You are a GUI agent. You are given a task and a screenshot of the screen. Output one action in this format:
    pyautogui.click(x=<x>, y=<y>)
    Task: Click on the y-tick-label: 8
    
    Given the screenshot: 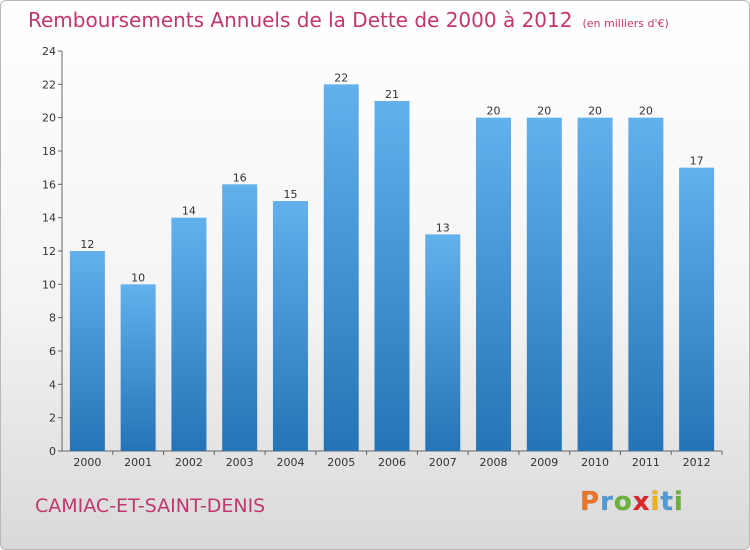 What is the action you would take?
    pyautogui.click(x=52, y=318)
    